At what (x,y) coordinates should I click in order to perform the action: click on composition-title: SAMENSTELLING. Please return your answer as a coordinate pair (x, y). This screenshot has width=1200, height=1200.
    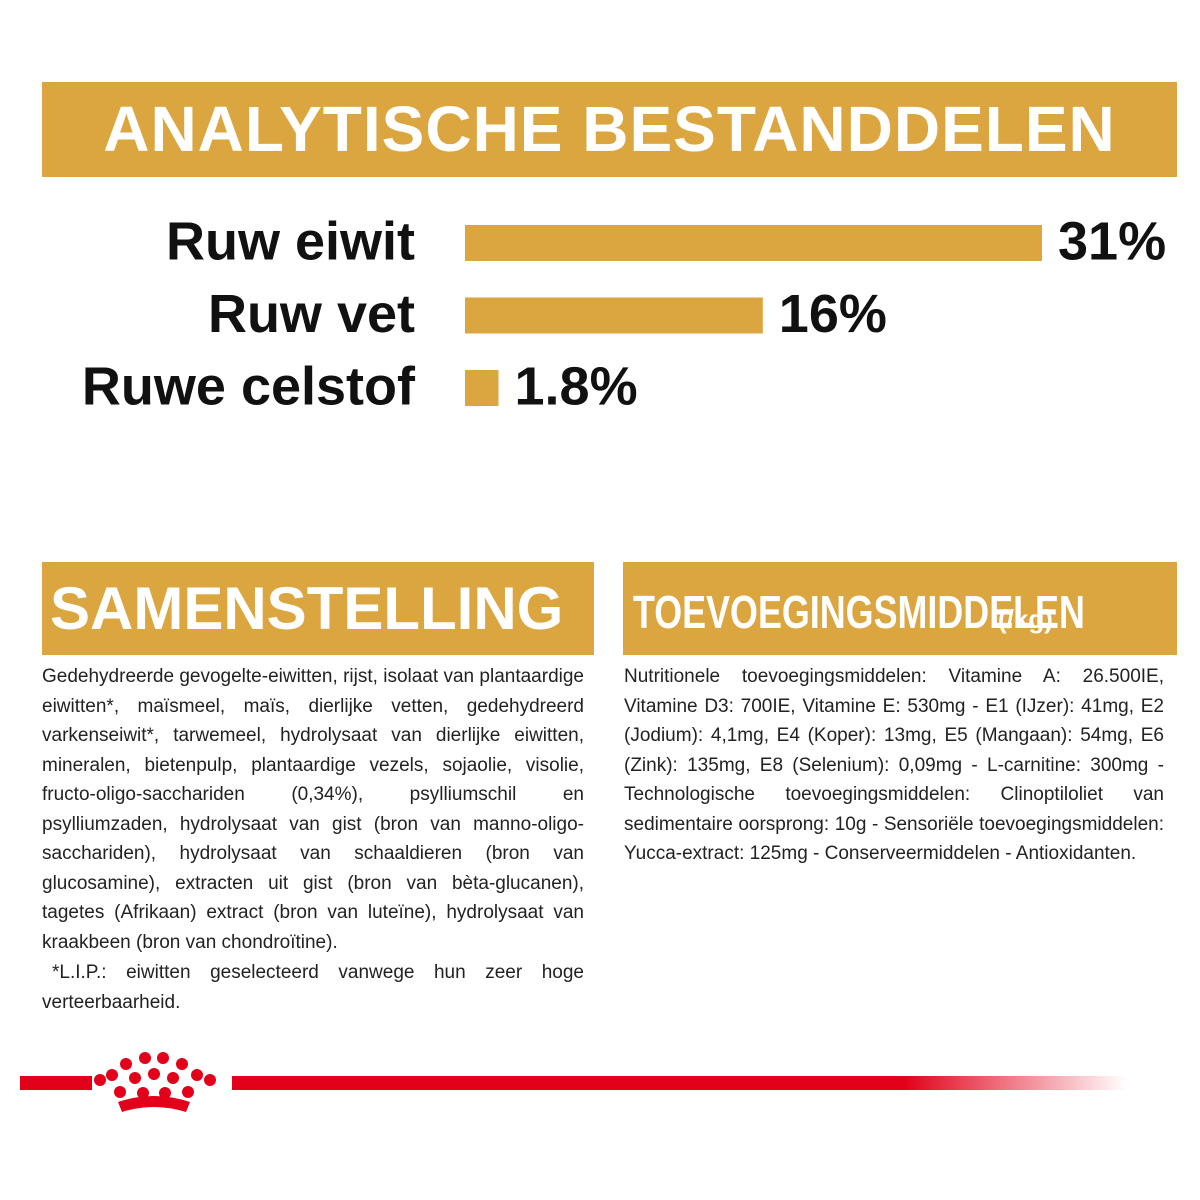
    Looking at the image, I should click on (318, 608).